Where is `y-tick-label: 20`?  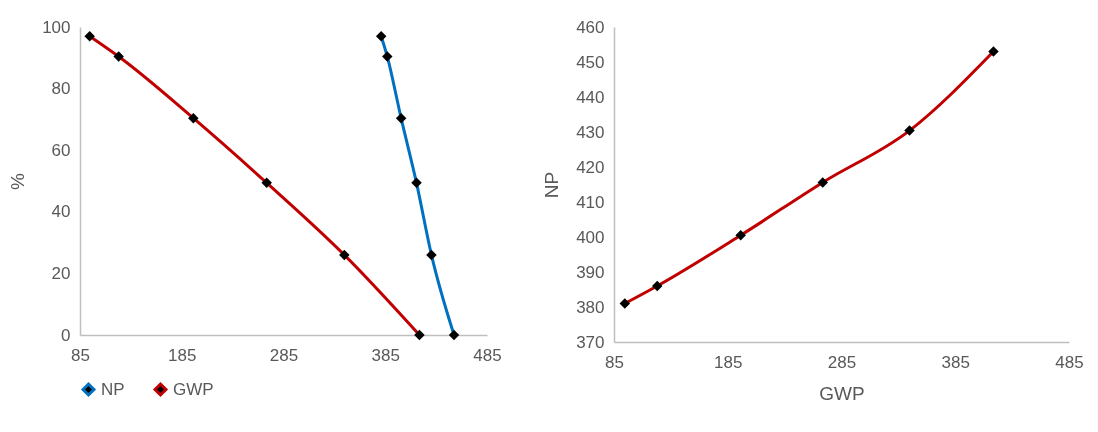
y-tick-label: 20 is located at coordinates (61, 273).